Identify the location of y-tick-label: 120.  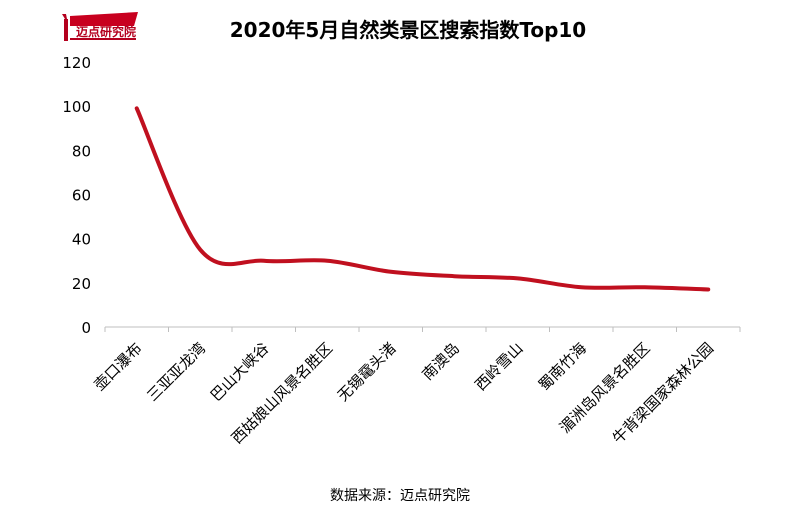
(76, 63).